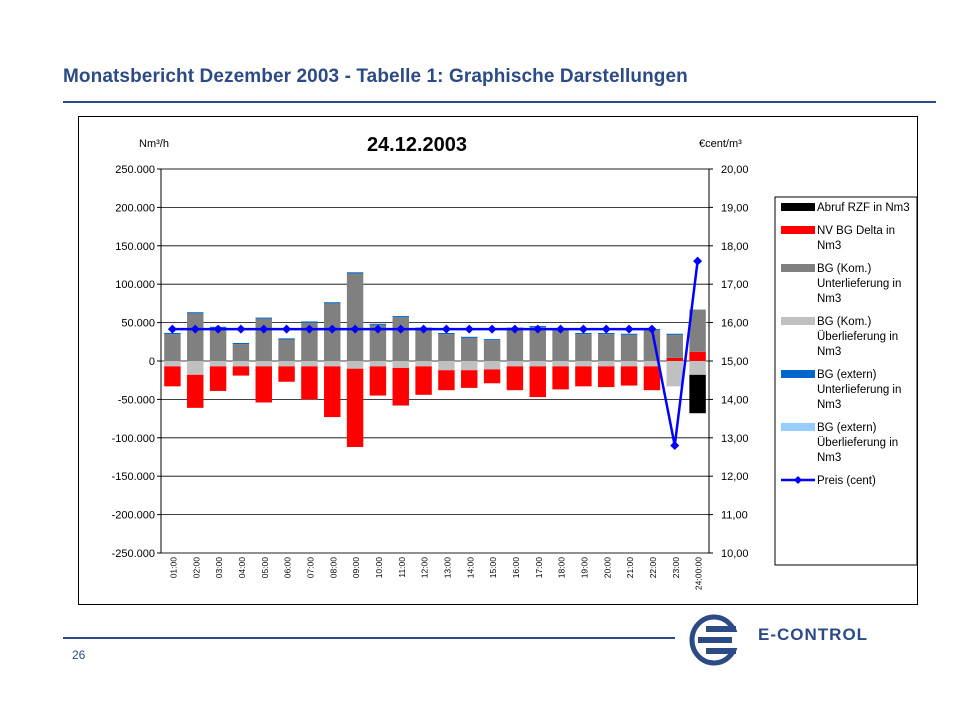 The image size is (960, 720). What do you see at coordinates (379, 568) in the screenshot?
I see `x-tick-label: 10:00` at bounding box center [379, 568].